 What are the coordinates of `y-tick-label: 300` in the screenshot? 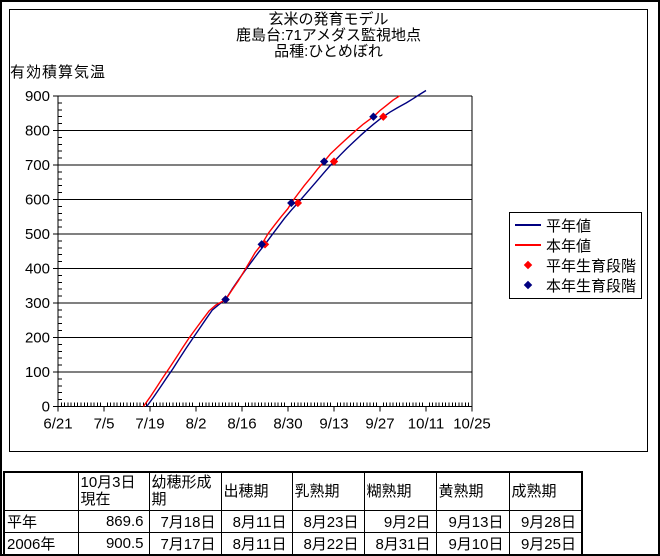 It's located at (37, 303).